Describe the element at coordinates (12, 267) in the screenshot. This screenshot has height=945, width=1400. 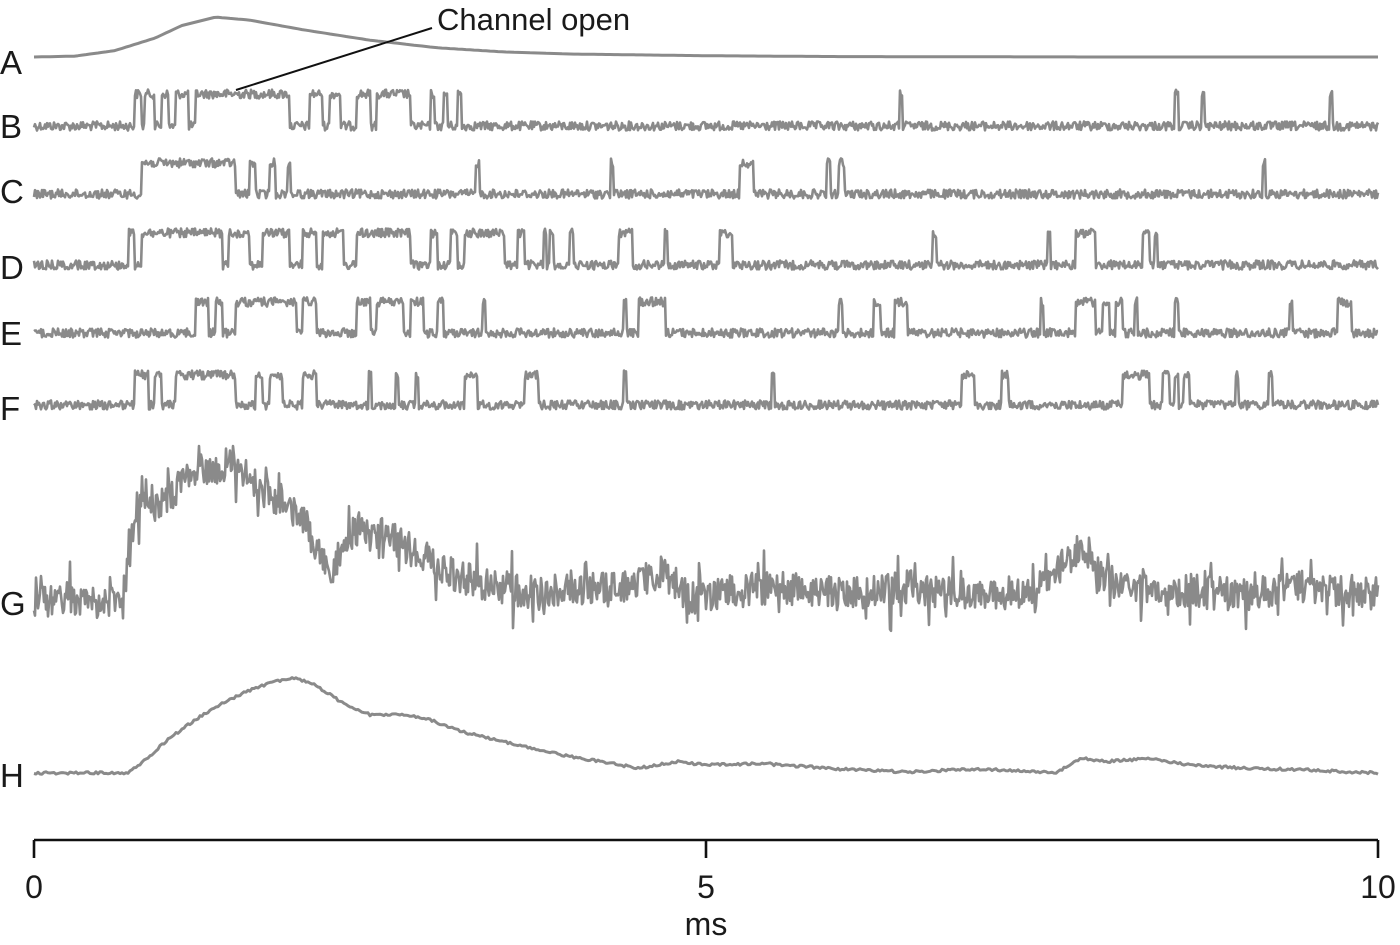
I see `row-label-d: D` at that location.